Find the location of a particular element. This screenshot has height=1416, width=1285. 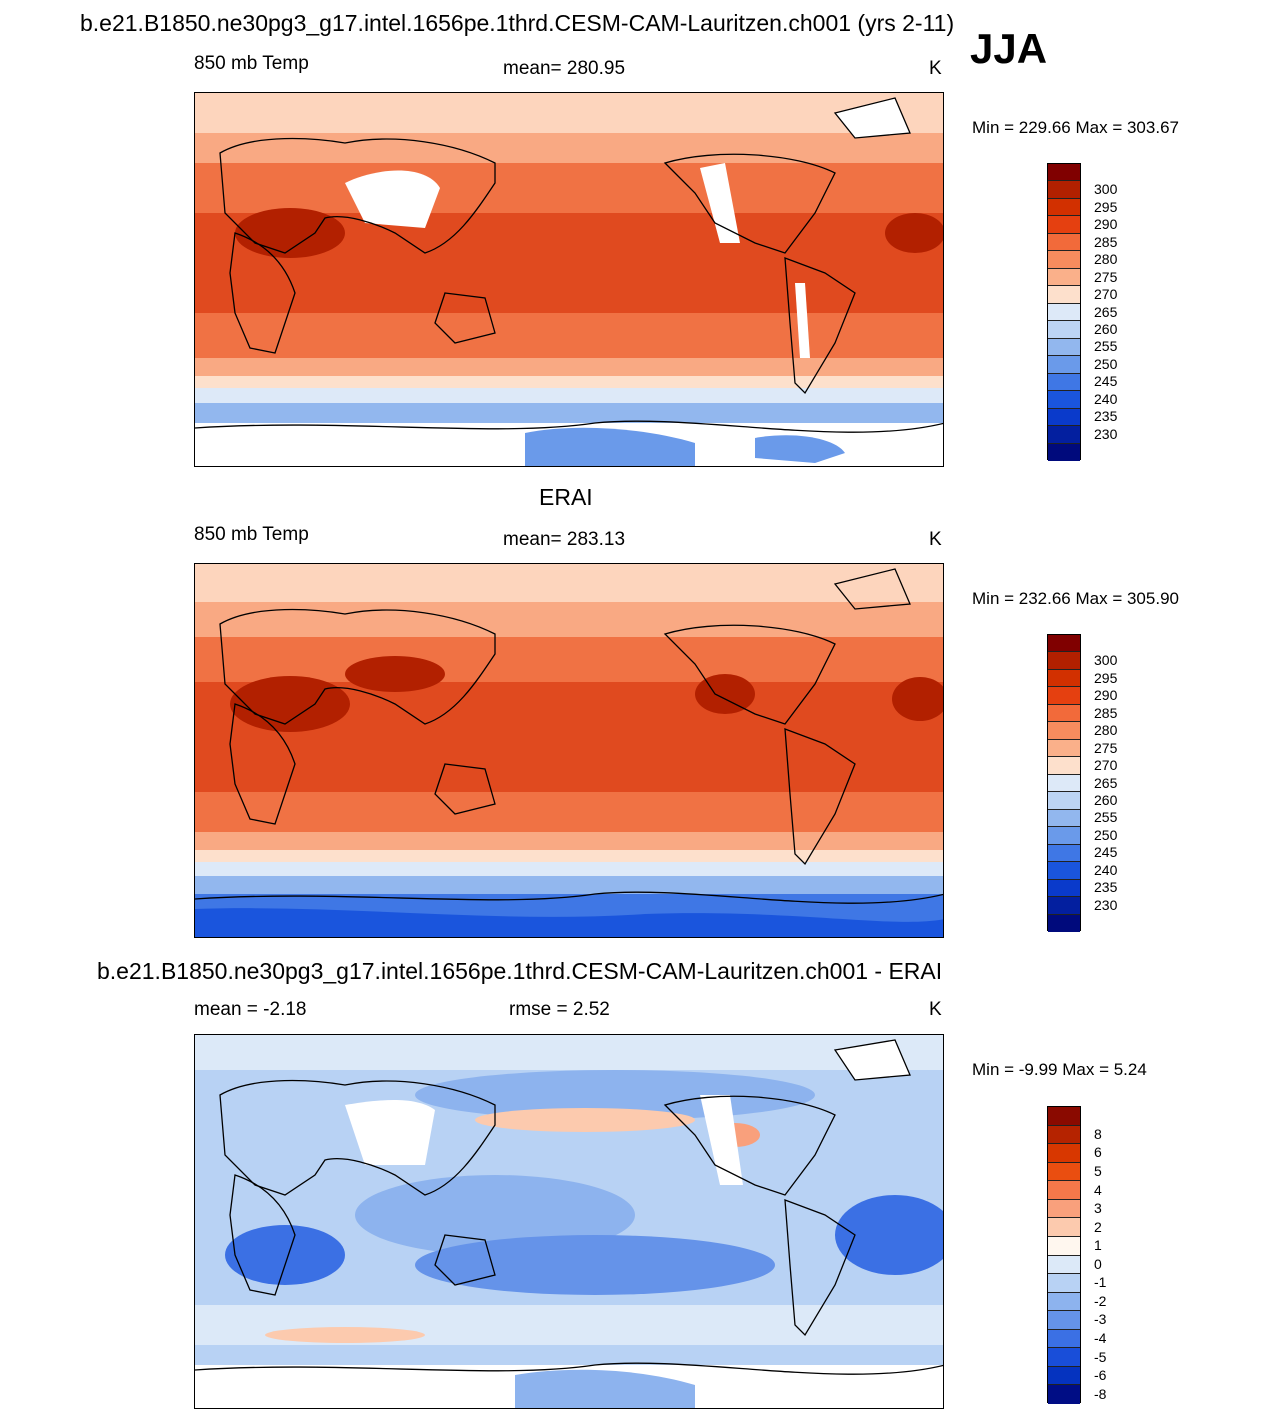

obs-atlantic-hot-spot is located at coordinates (917, 699).